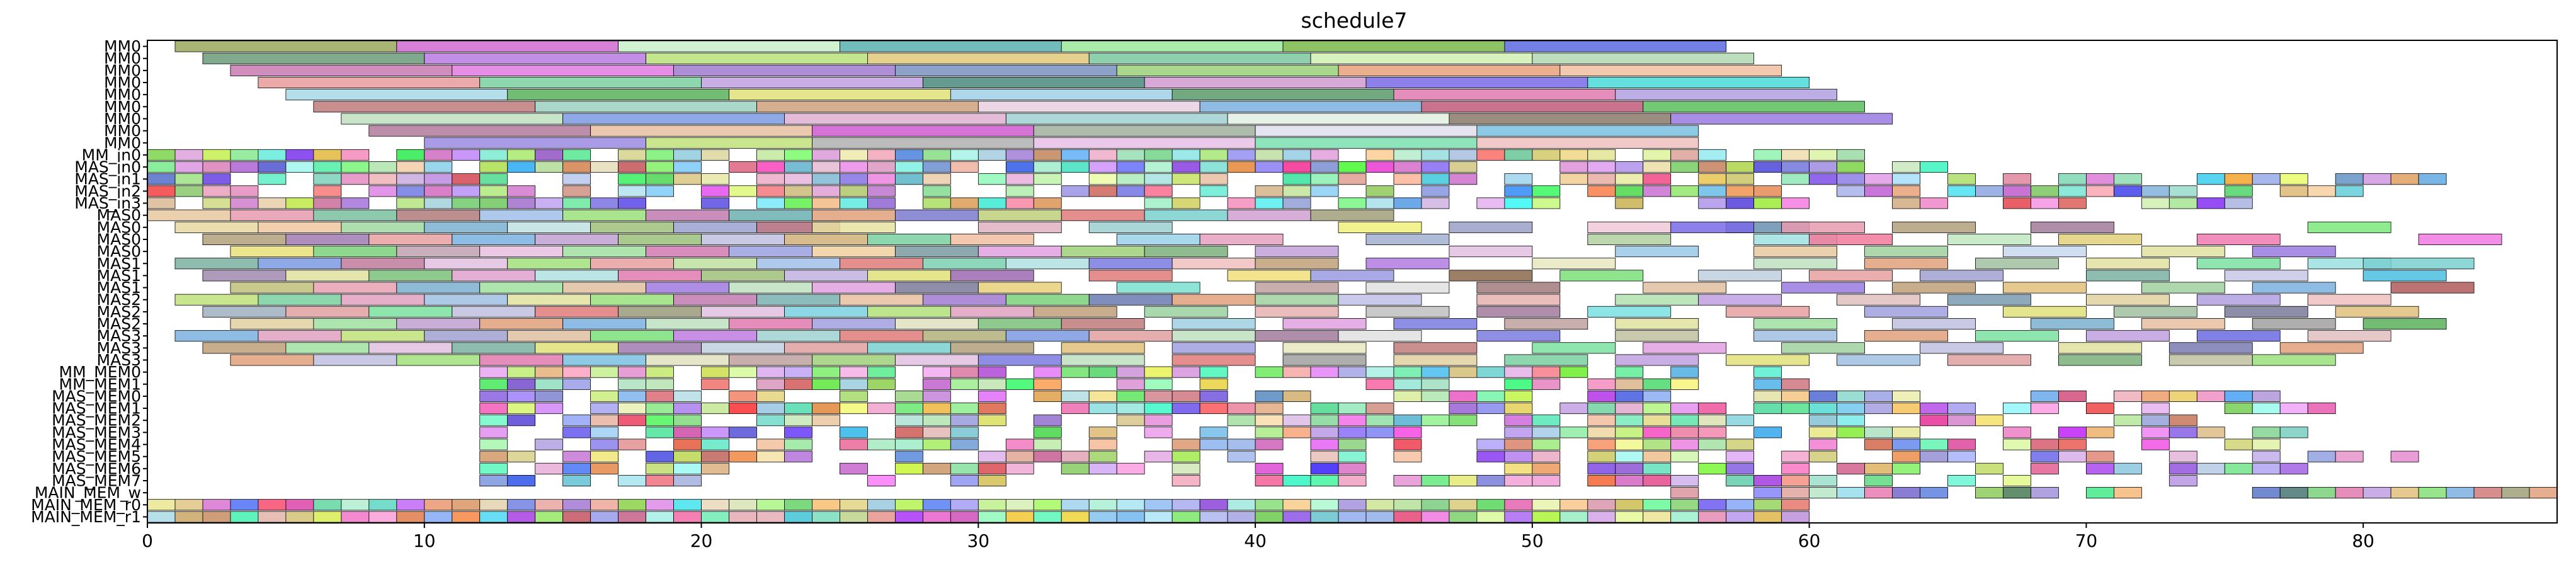 The image size is (2576, 567). What do you see at coordinates (122, 46) in the screenshot?
I see `y-tick-label: MM0` at bounding box center [122, 46].